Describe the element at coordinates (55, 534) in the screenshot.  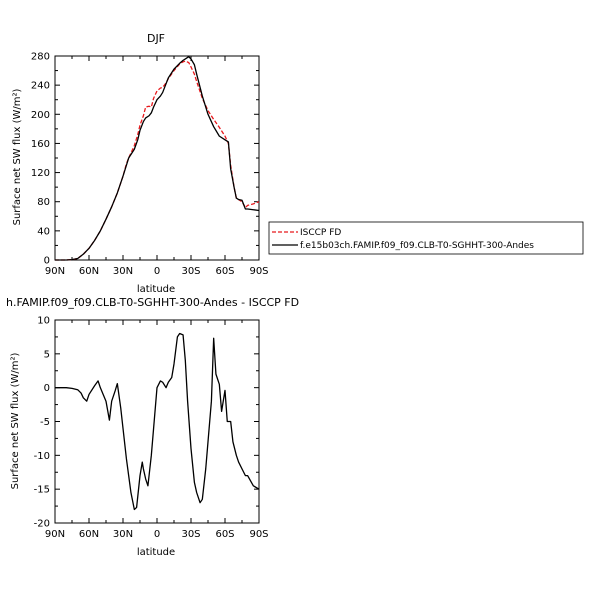
I see `bottom-chart-x-tick-label: 90N` at that location.